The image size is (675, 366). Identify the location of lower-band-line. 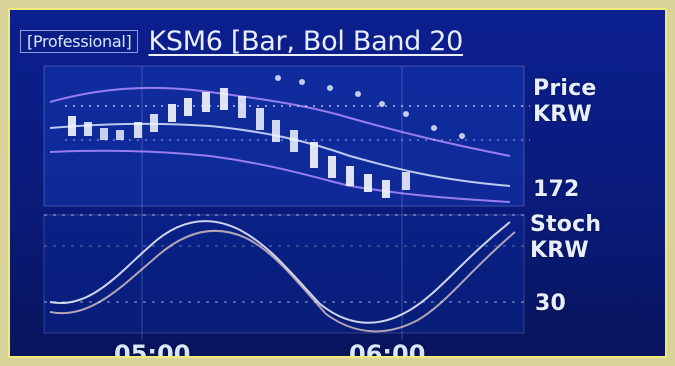
(280, 176).